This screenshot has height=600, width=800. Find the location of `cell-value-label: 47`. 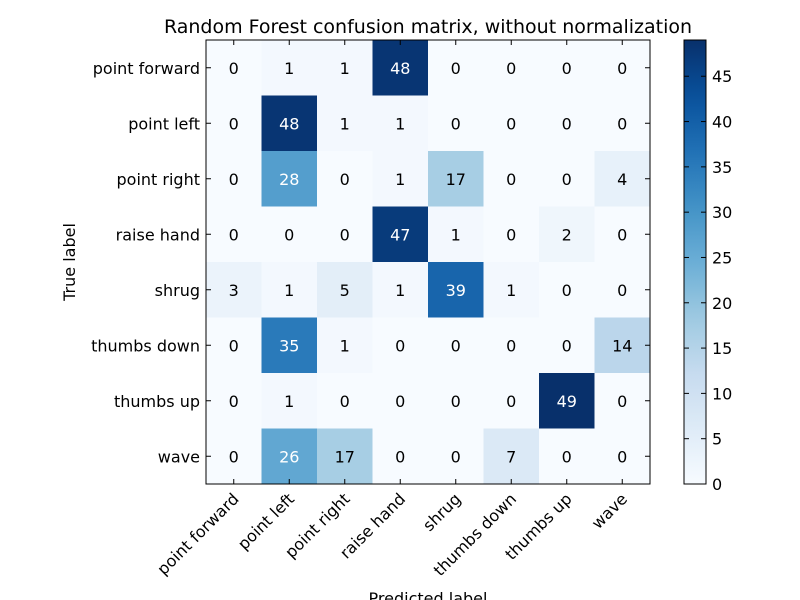

cell-value-label: 47 is located at coordinates (400, 234).